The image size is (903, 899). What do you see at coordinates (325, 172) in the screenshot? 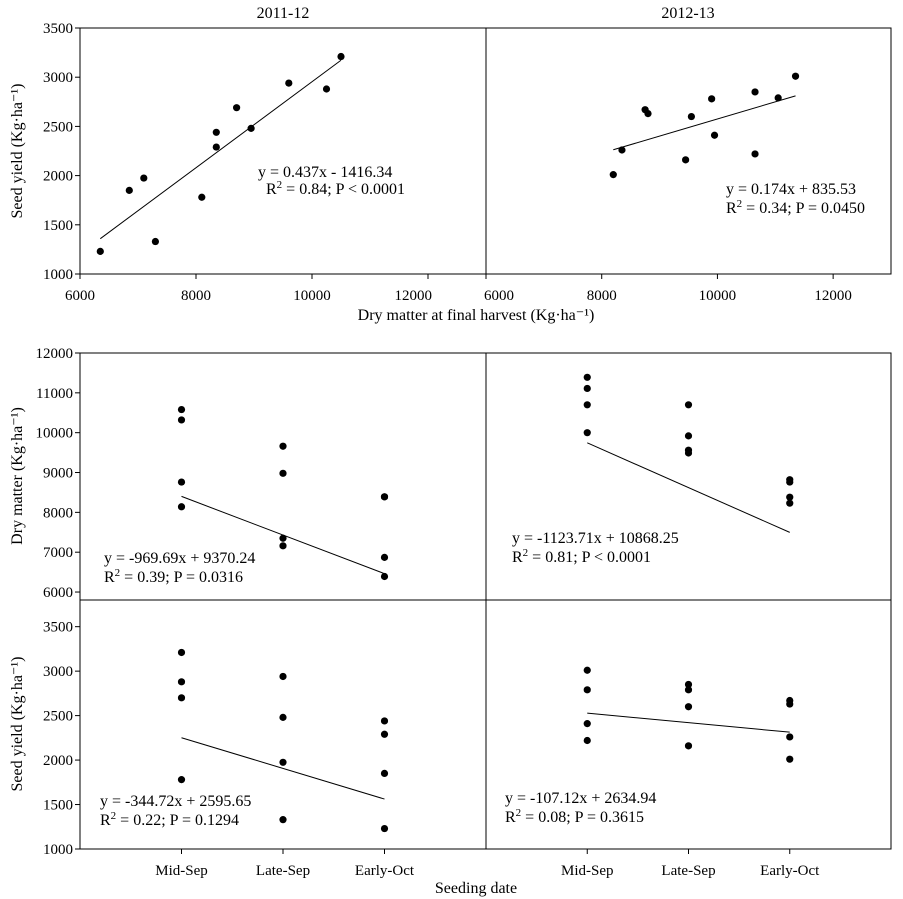
I see `equation-p1: y = 0.437x - 1416.34` at bounding box center [325, 172].